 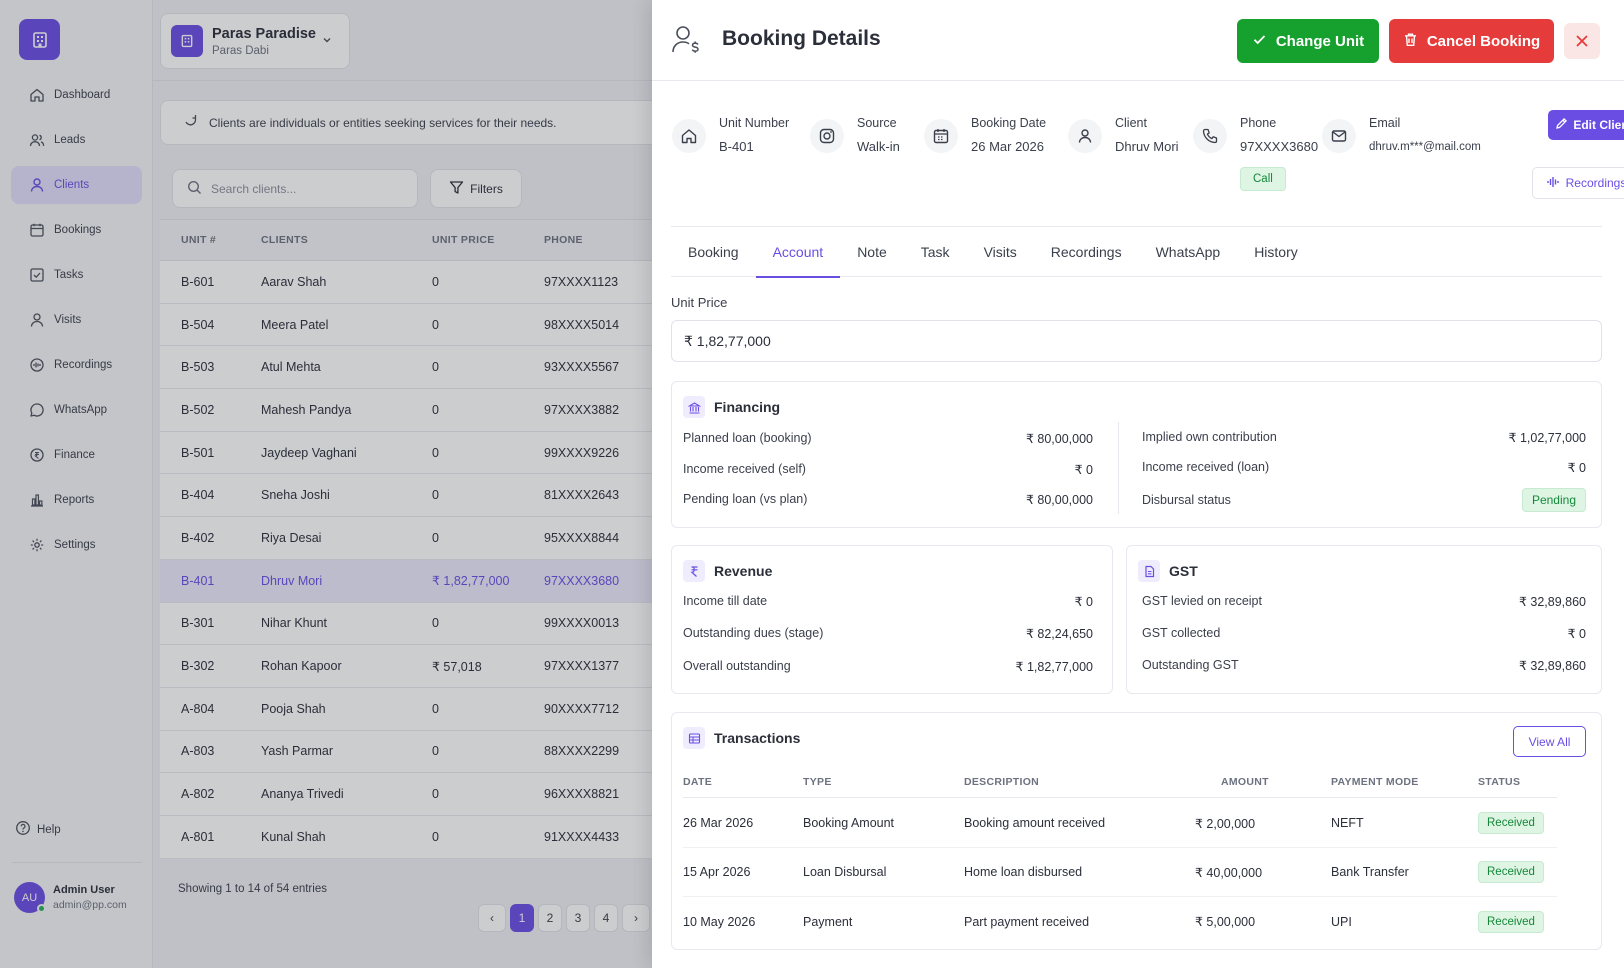 I want to click on unit-number-item: Unit Number B-401, so click(x=730, y=135).